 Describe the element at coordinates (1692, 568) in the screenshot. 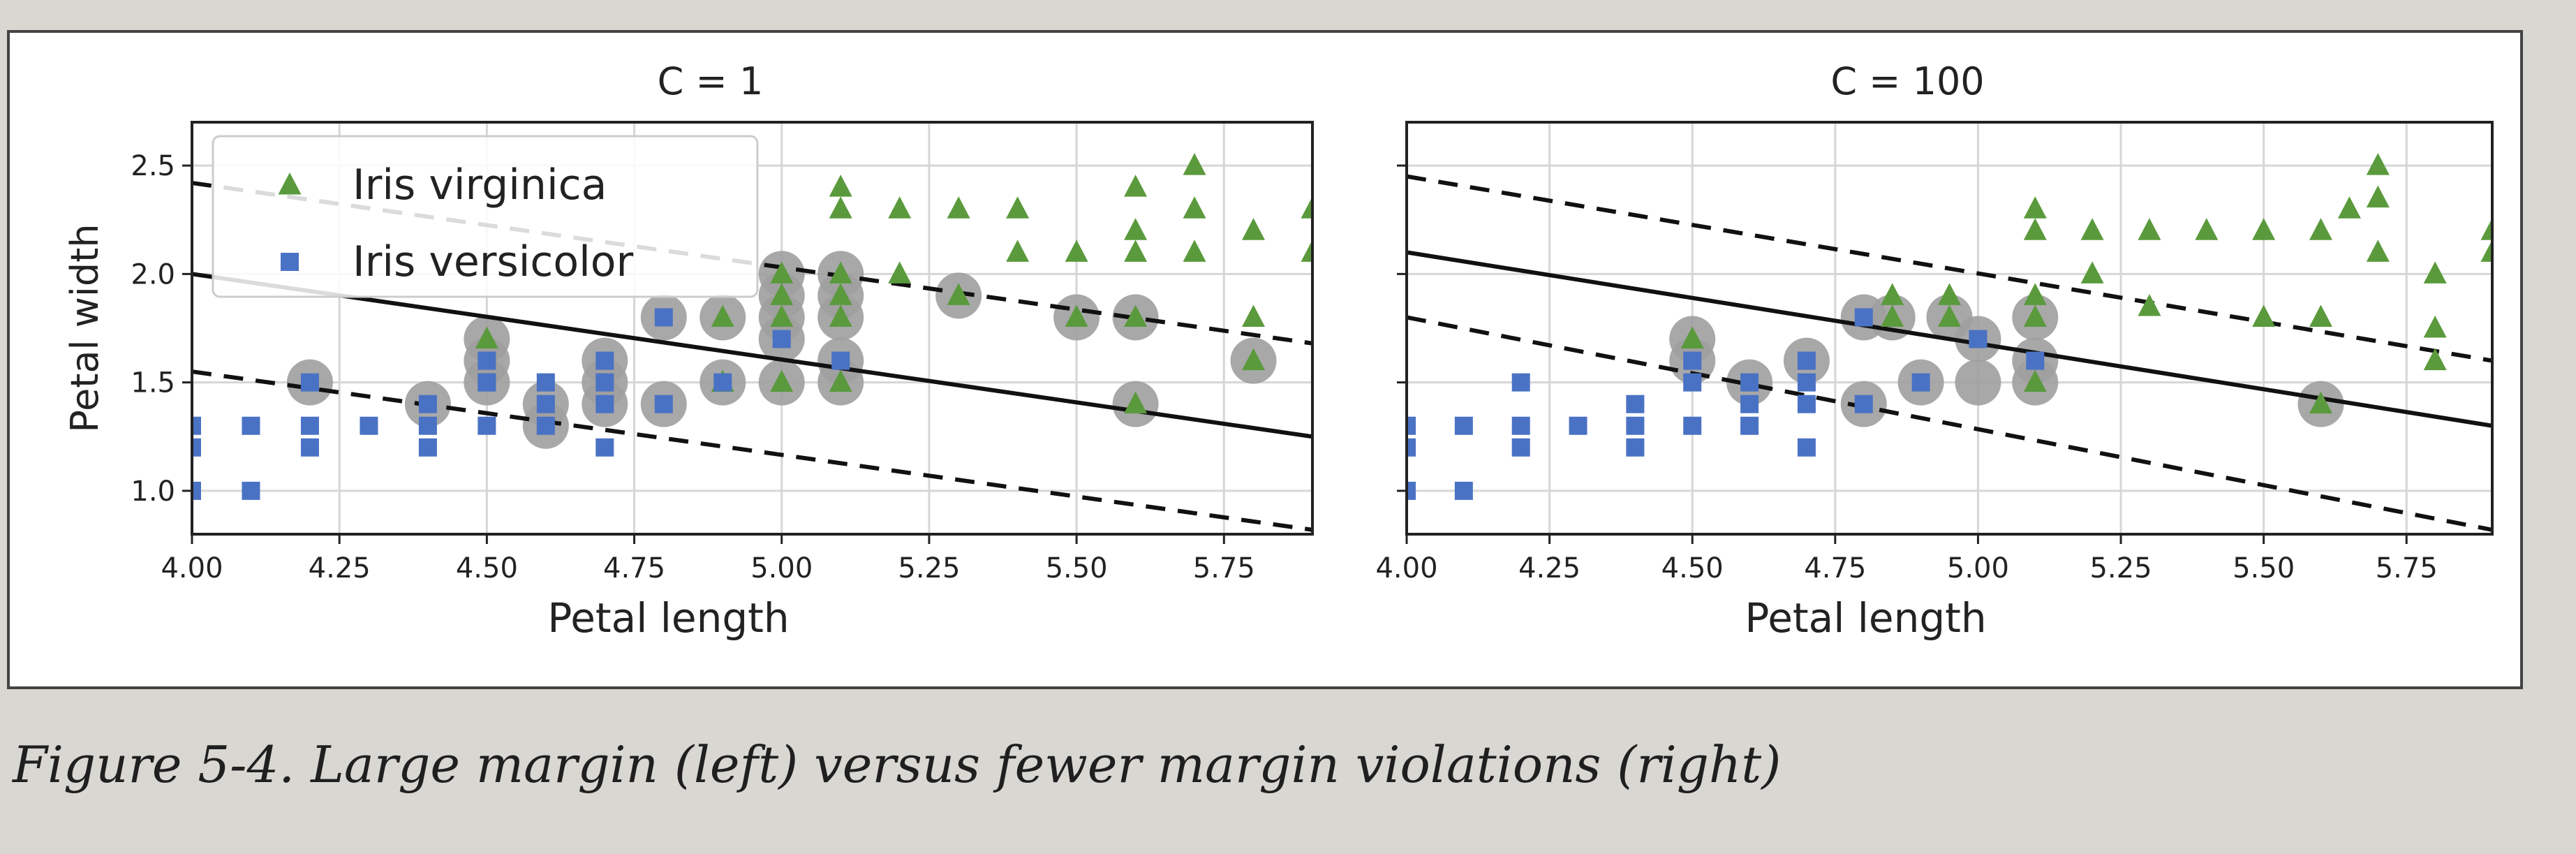

I see `x-tick-label: 4.50` at that location.